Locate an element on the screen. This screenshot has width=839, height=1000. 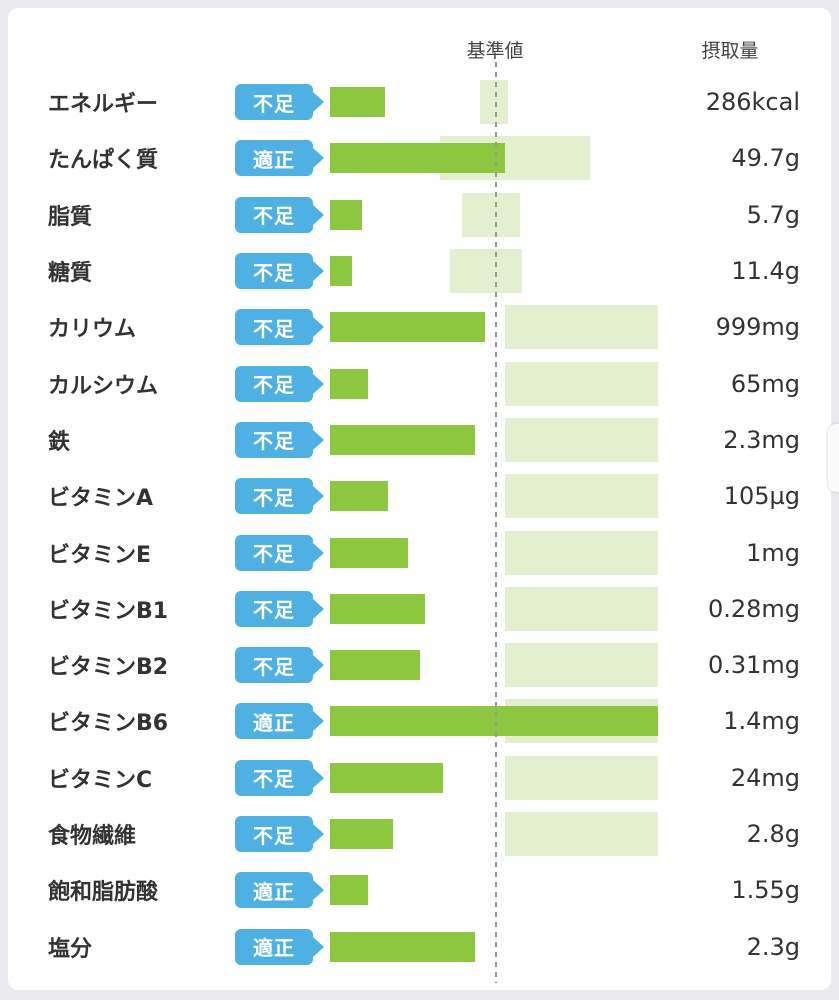
nutrient-label: ビタミンC is located at coordinates (100, 780).